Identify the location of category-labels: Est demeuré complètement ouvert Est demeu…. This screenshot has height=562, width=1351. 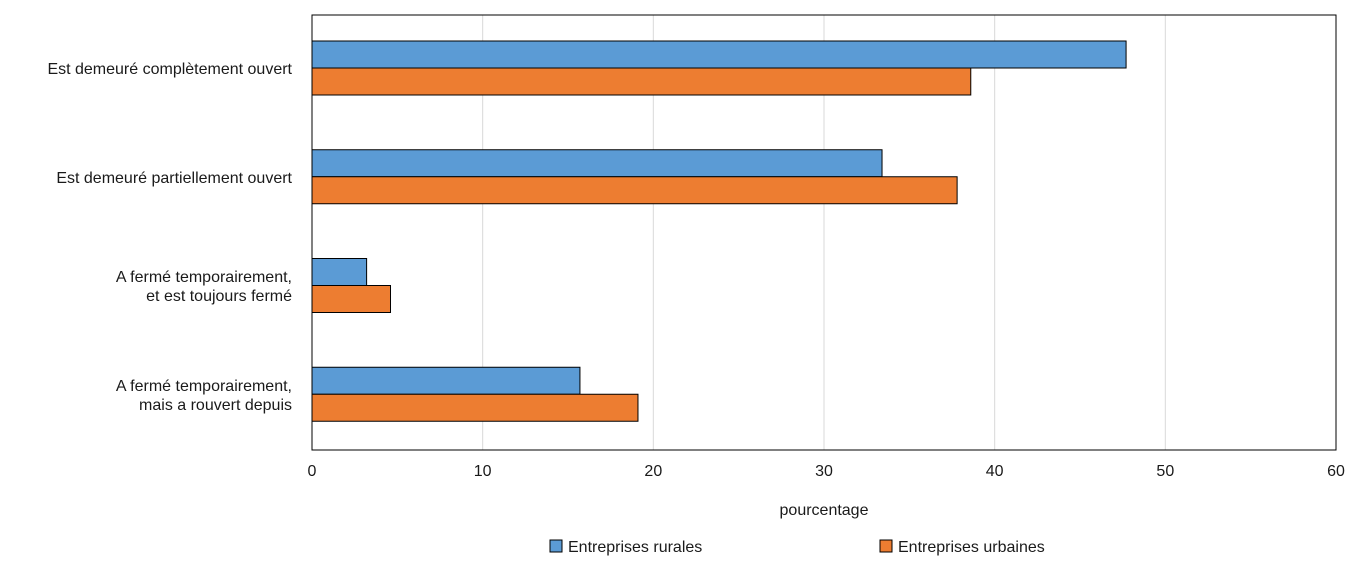
(169, 237).